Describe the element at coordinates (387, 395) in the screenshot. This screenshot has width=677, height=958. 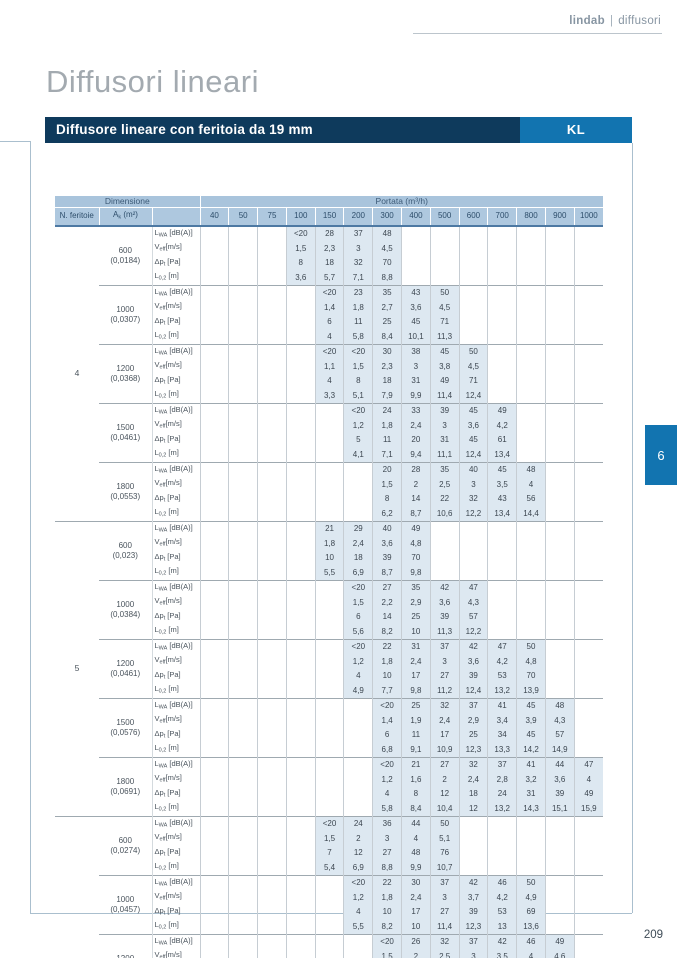
I see `value-cell: 7,9` at that location.